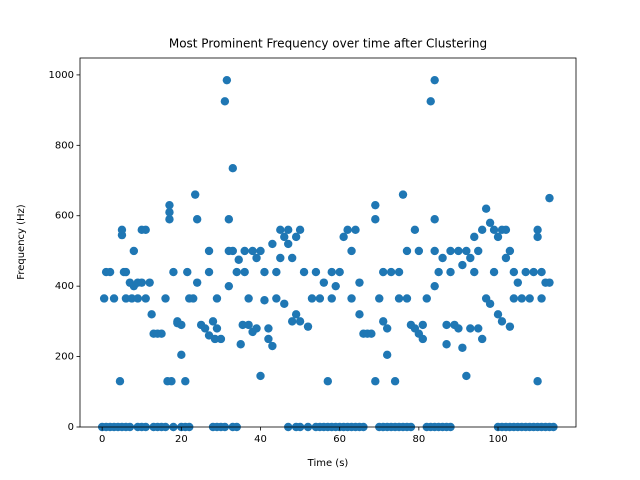  What do you see at coordinates (71, 427) in the screenshot?
I see `y-tick-label: 0` at bounding box center [71, 427].